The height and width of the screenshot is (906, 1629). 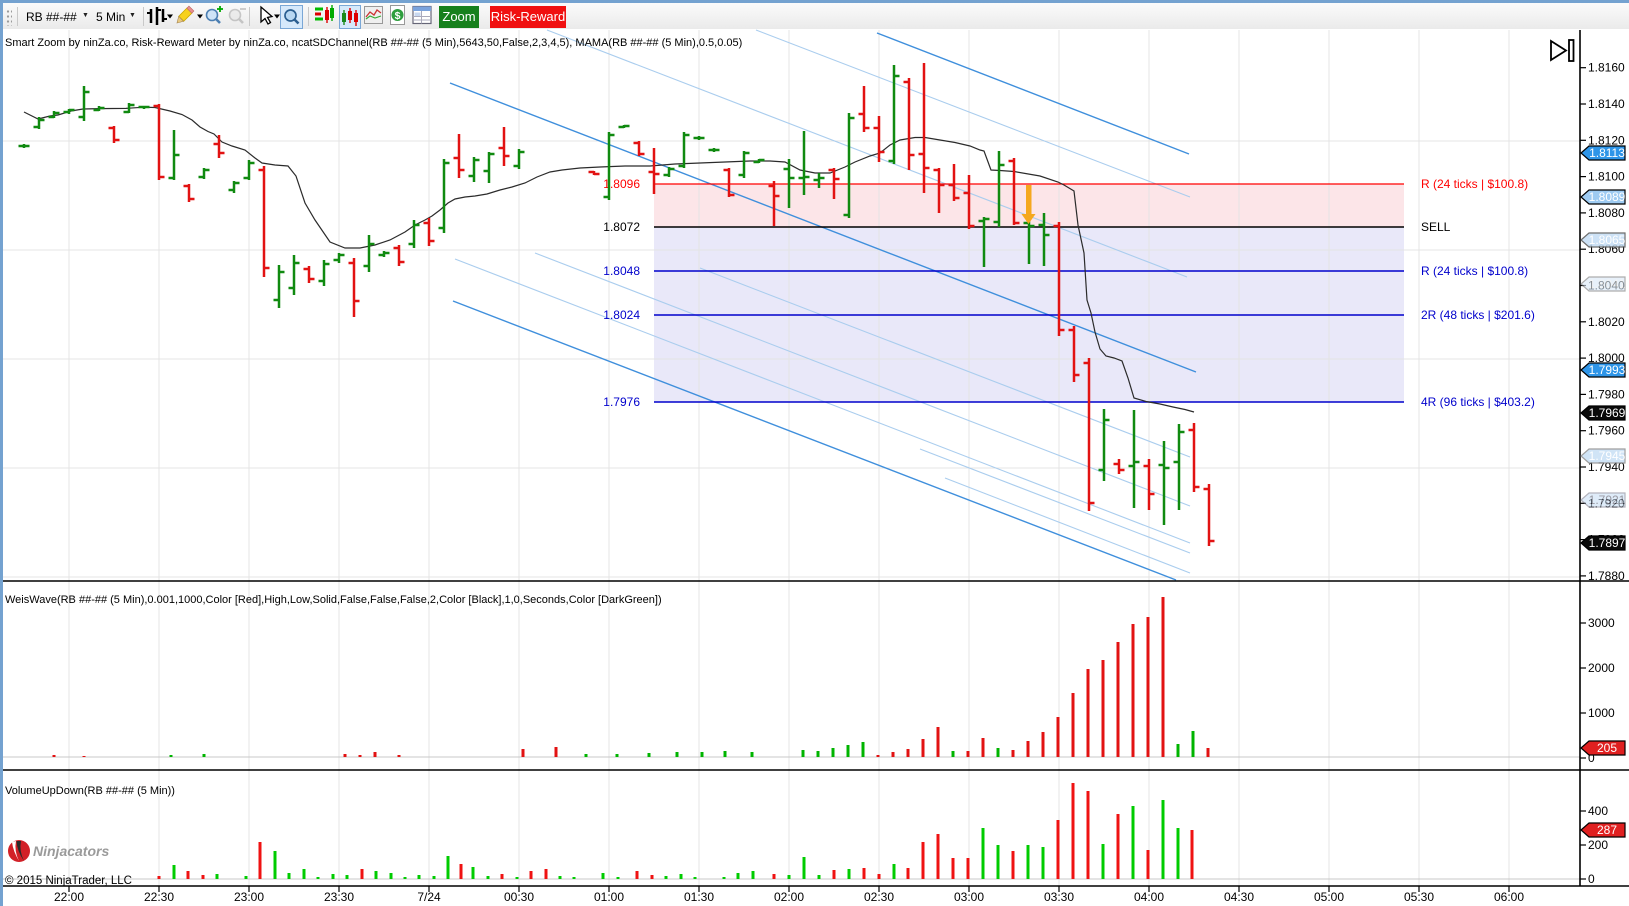 I want to click on svg-text: 1.8000, so click(x=1606, y=358).